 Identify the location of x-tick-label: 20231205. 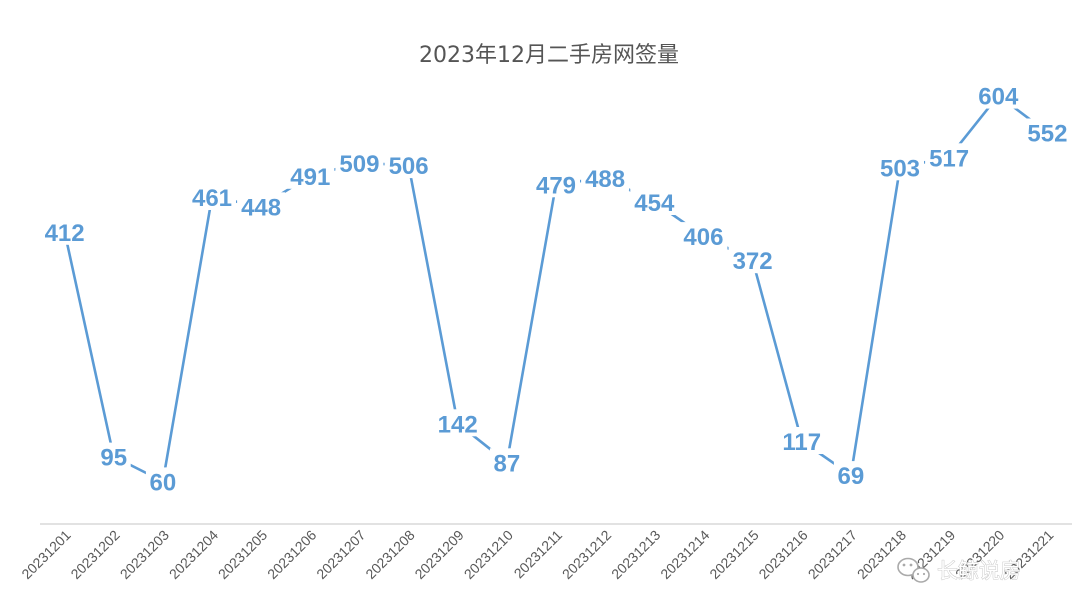
(243, 555).